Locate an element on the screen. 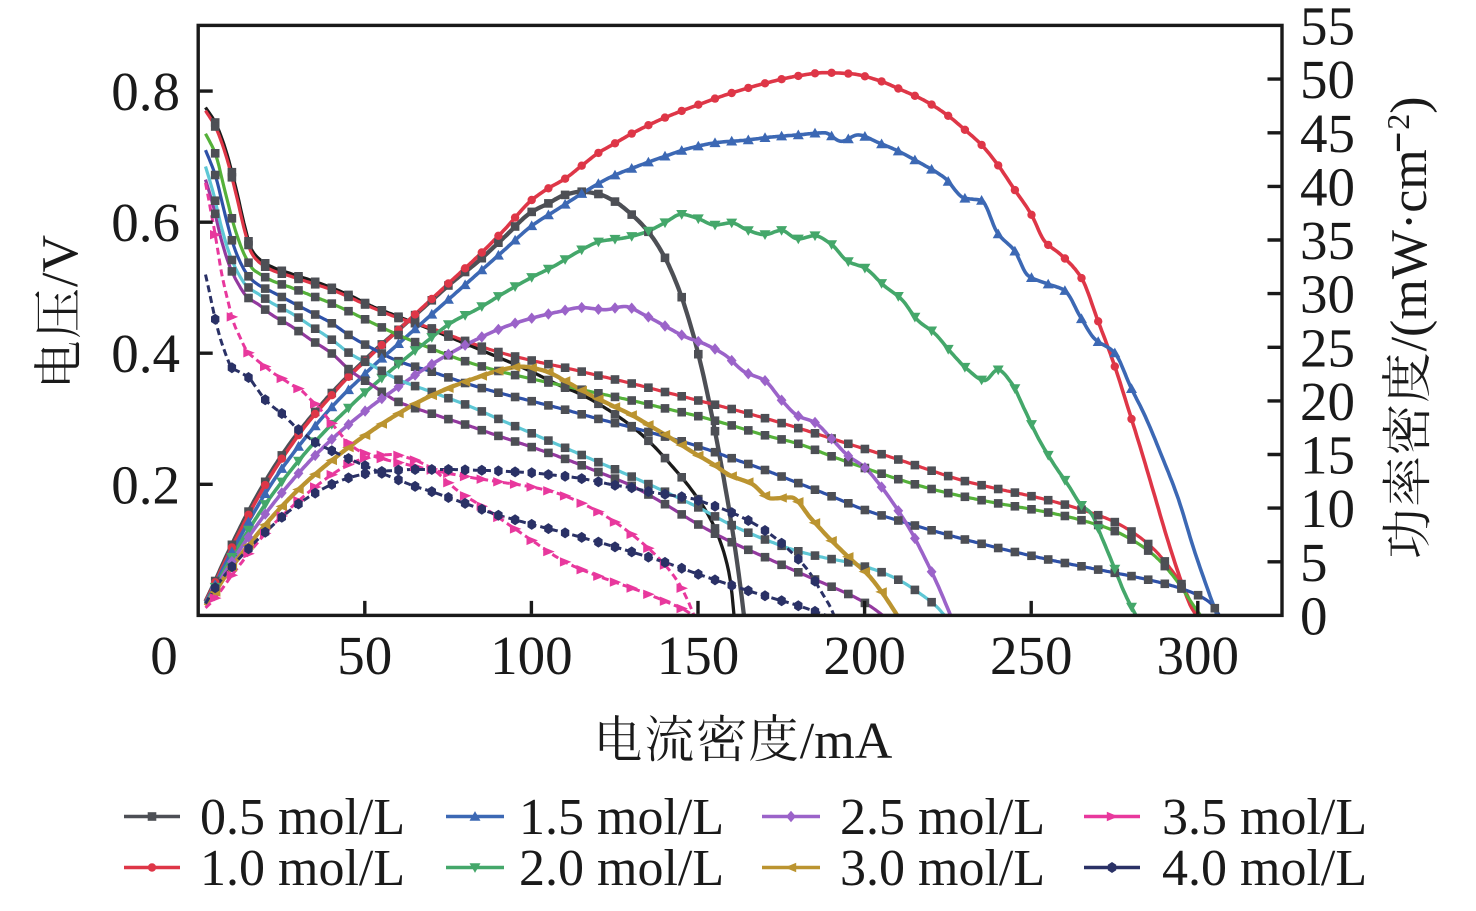  svg-text: 45 is located at coordinates (1327, 133).